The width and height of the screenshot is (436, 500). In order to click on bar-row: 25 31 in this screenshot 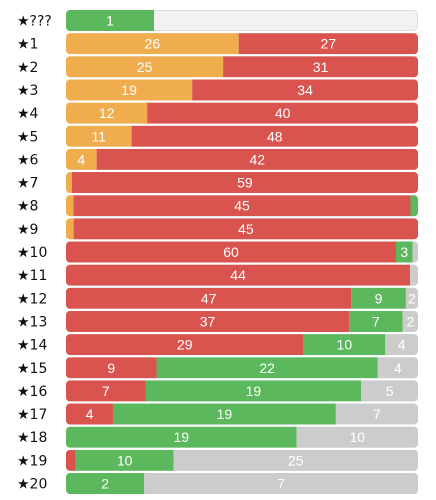, I will do `click(242, 67)`.